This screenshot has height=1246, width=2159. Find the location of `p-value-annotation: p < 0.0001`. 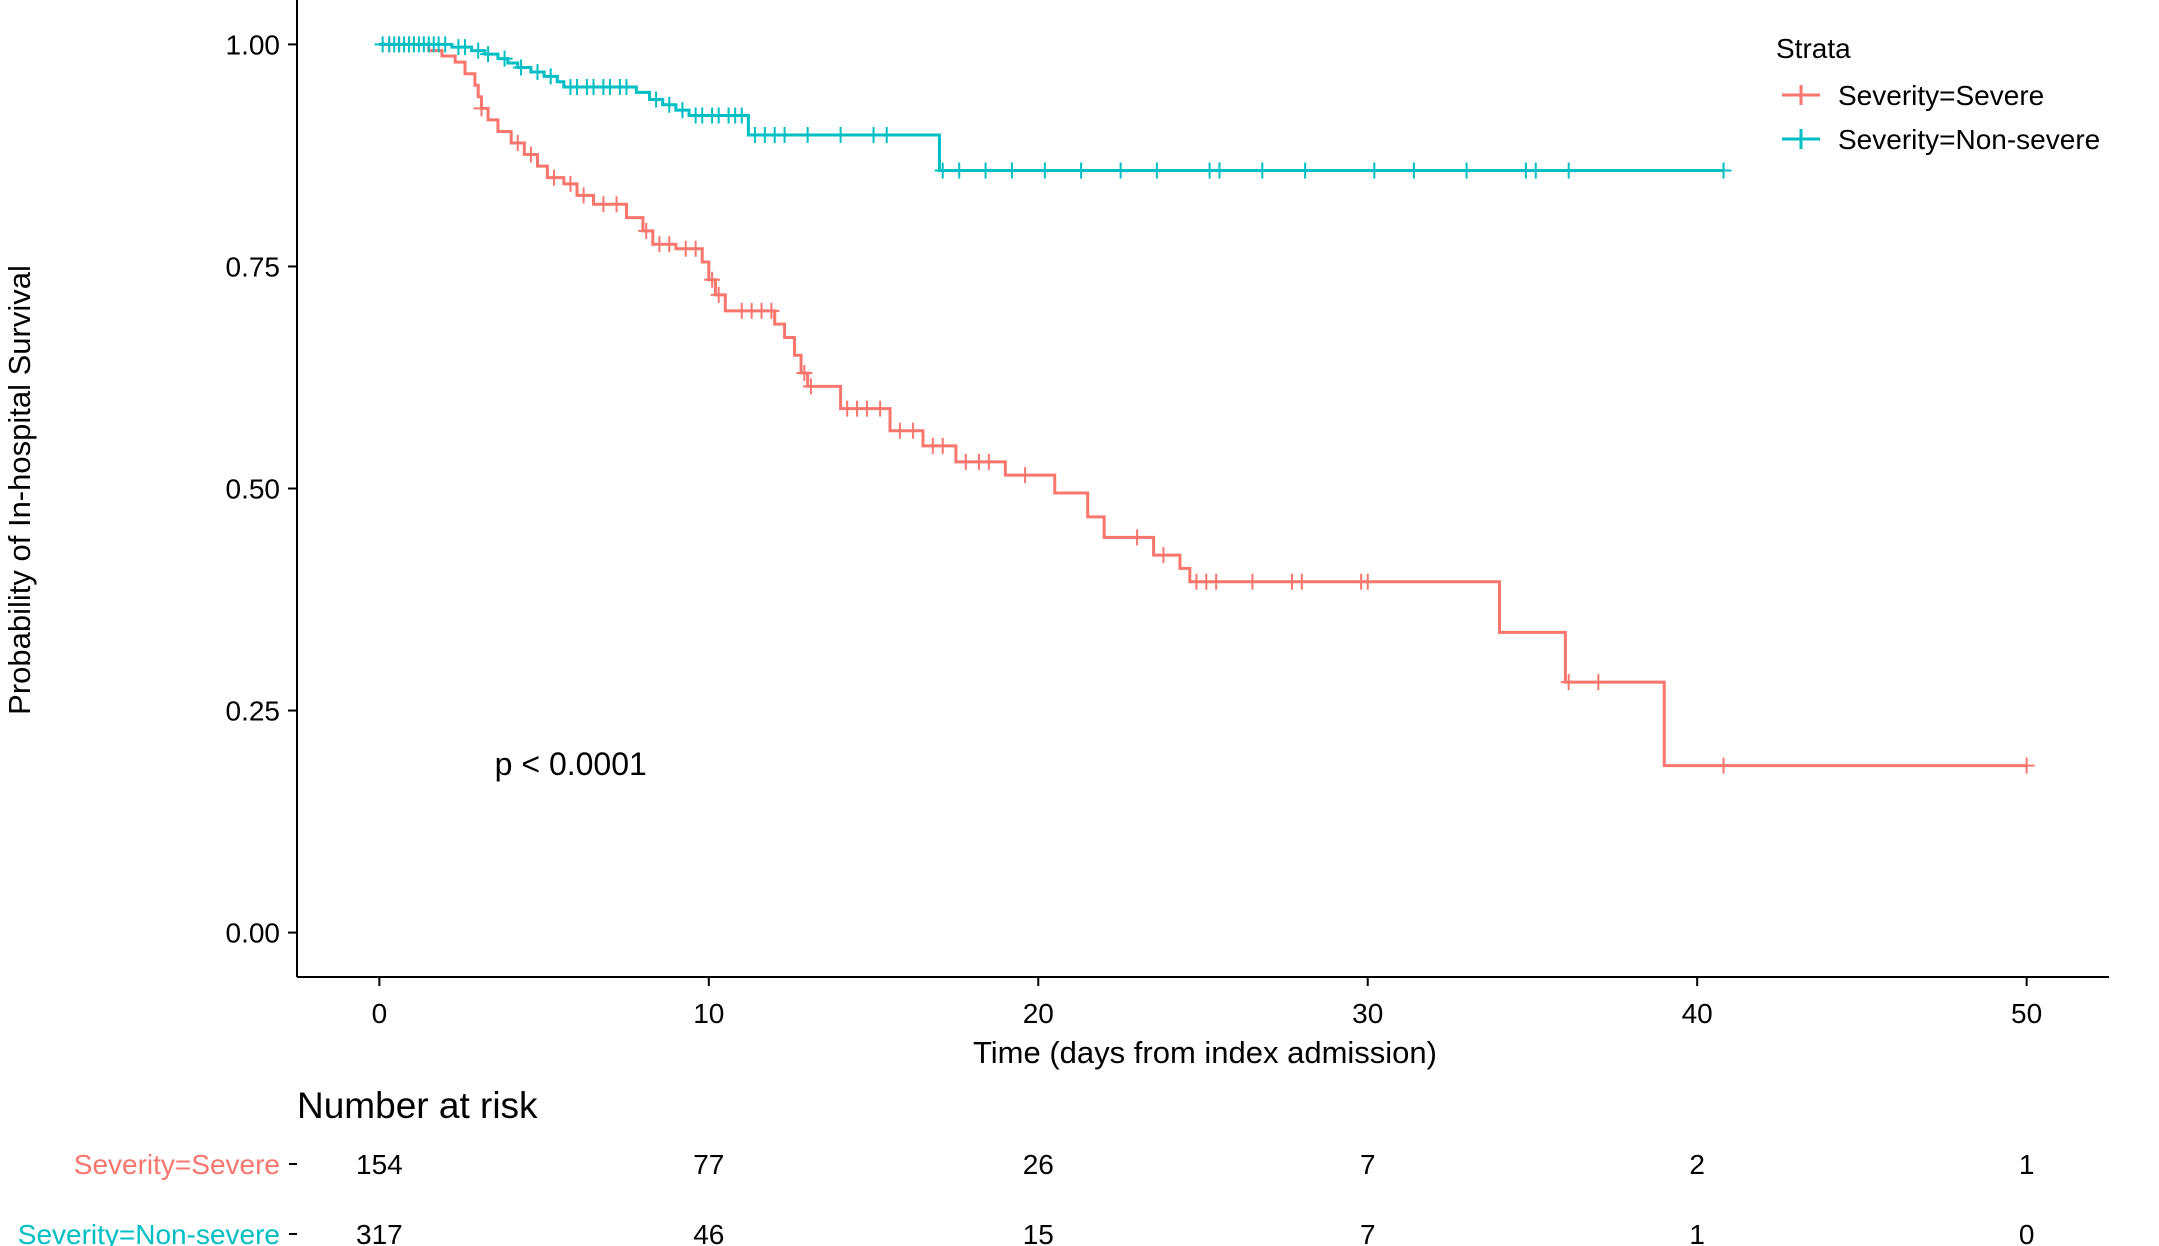

p-value-annotation: p < 0.0001 is located at coordinates (571, 764).